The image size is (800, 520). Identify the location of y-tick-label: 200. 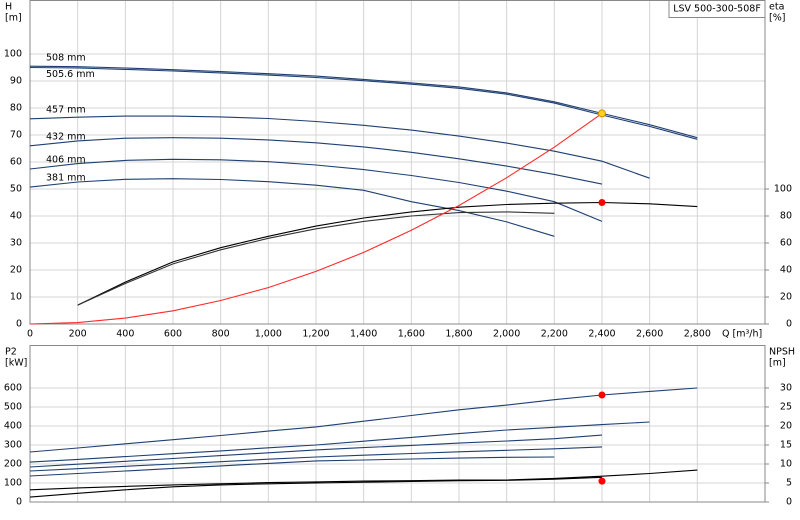
(13, 463).